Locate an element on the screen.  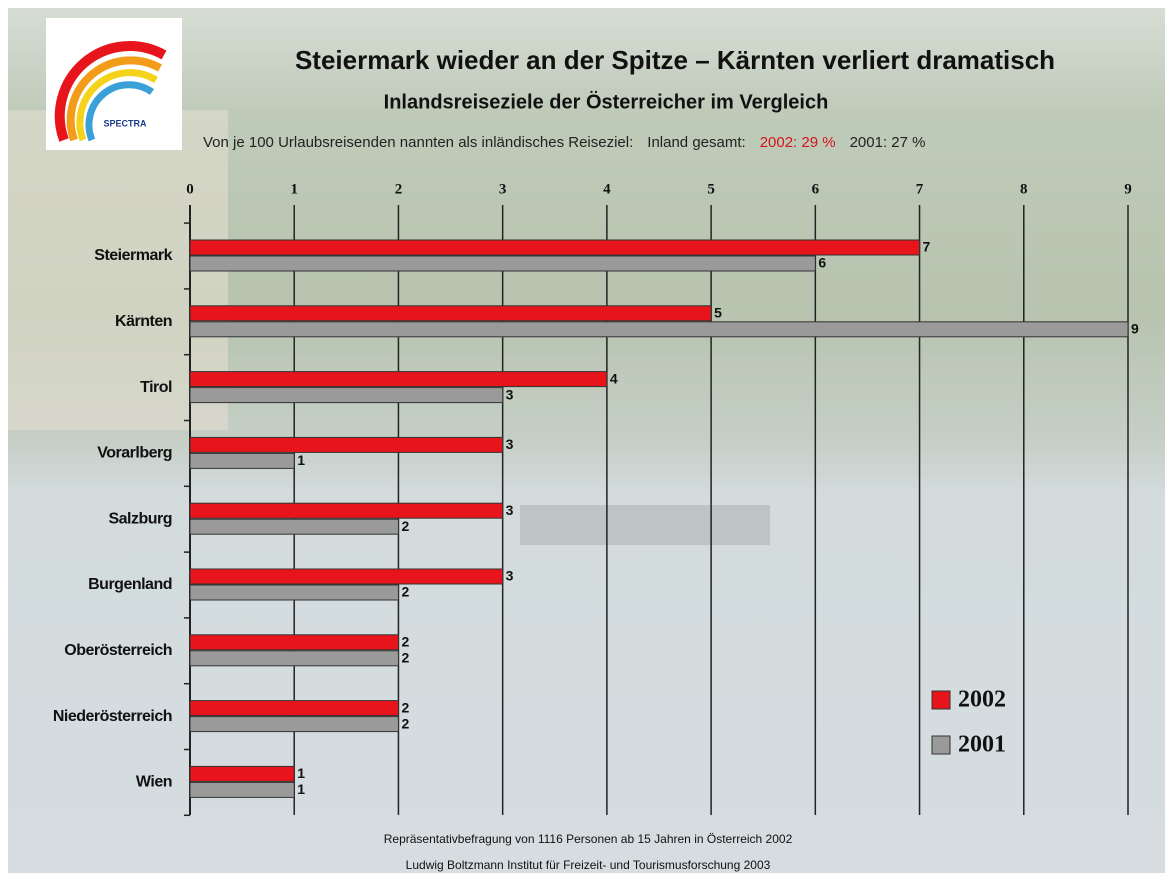
x-tick-label: 8 is located at coordinates (1024, 189).